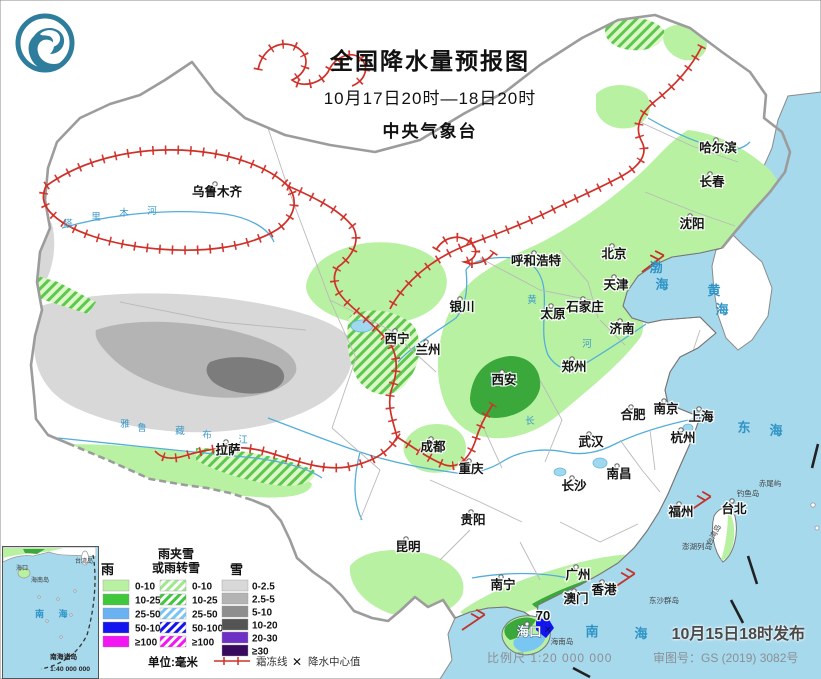  What do you see at coordinates (433, 446) in the screenshot?
I see `city-label: 成都` at bounding box center [433, 446].